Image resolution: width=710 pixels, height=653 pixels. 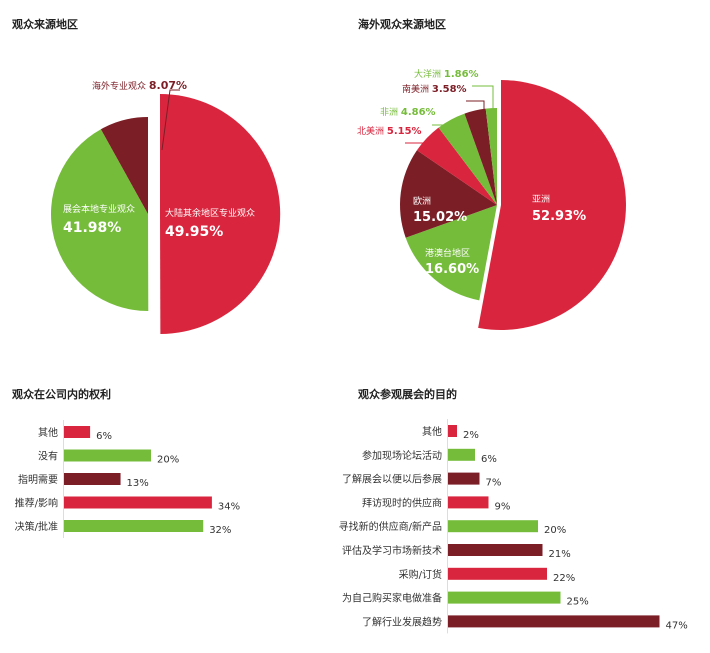 What do you see at coordinates (104, 436) in the screenshot?
I see `bars-rights-value-label: 6%` at bounding box center [104, 436].